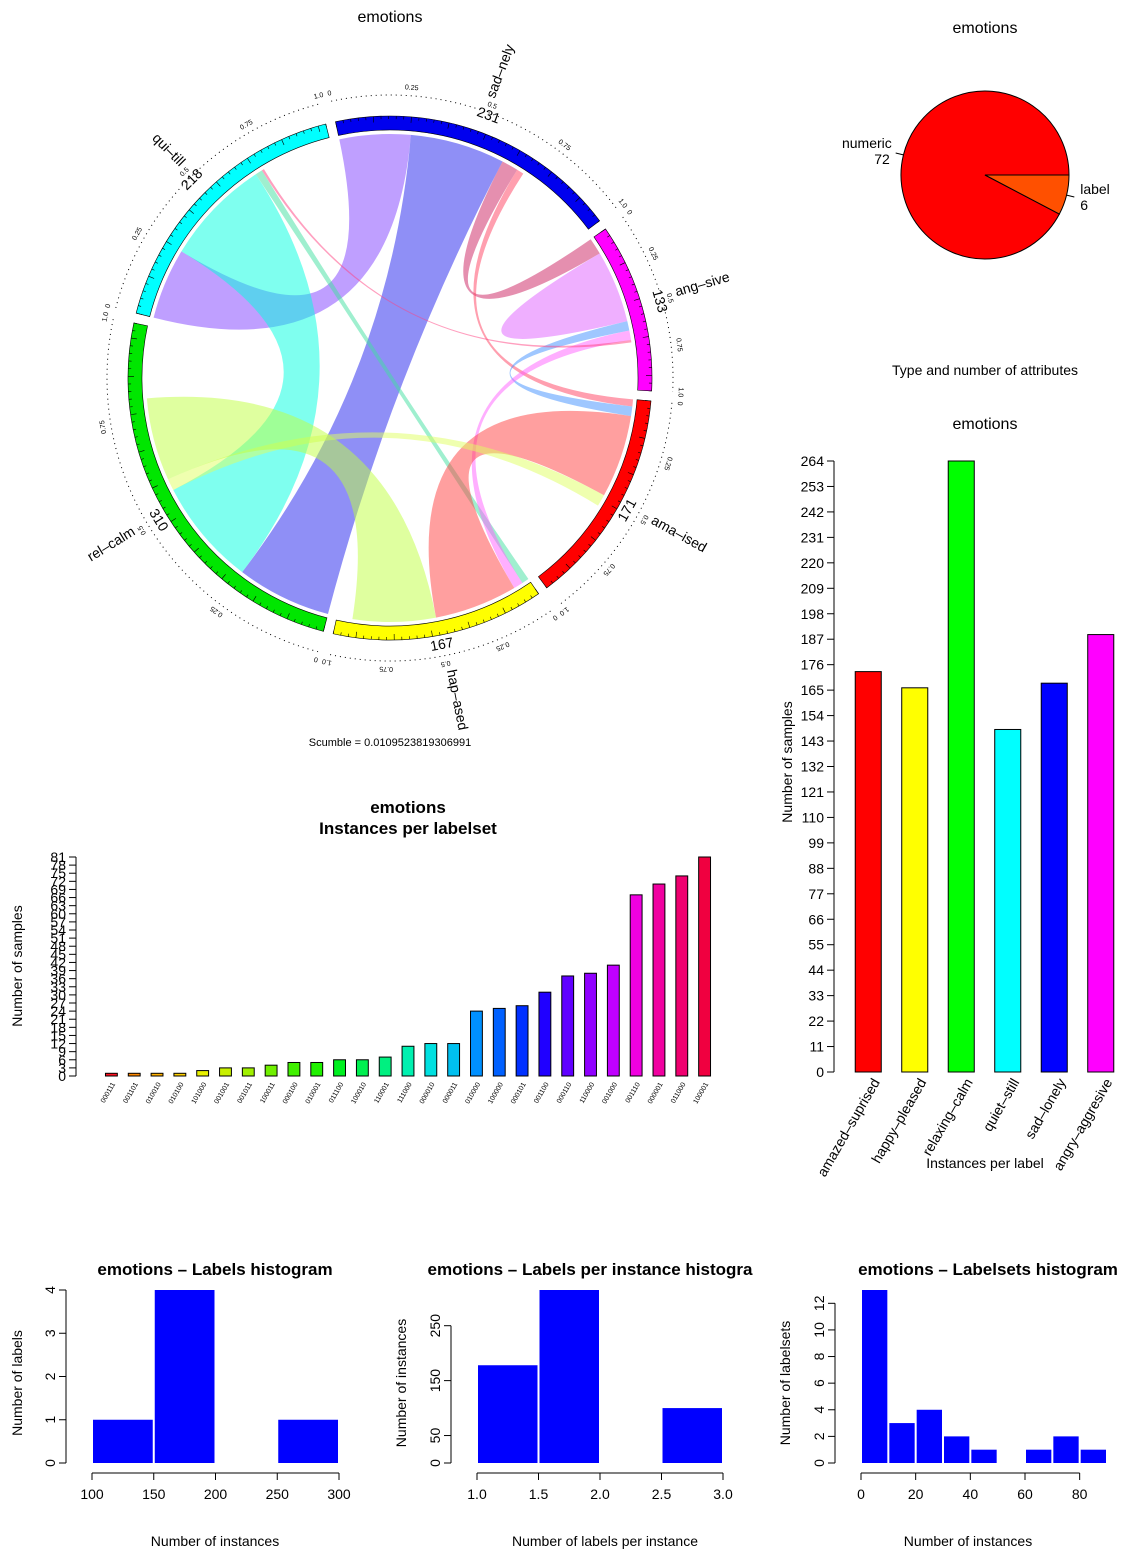 The image size is (1145, 1551). Describe the element at coordinates (58, 873) in the screenshot. I see `y-tick-label: 75` at that location.